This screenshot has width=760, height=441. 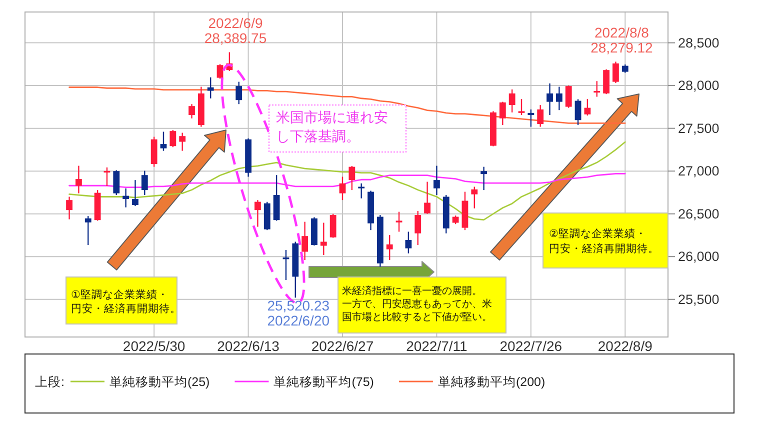 What do you see at coordinates (699, 86) in the screenshot?
I see `y-tick-label: 28,000` at bounding box center [699, 86].